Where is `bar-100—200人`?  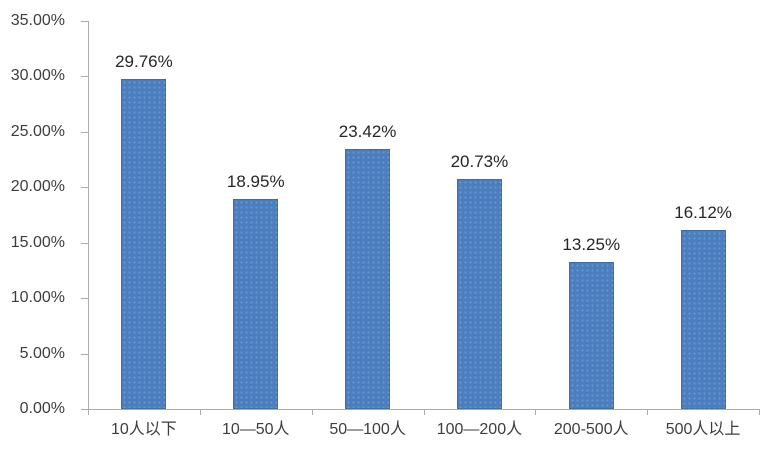
bar-100—200人 is located at coordinates (479, 294).